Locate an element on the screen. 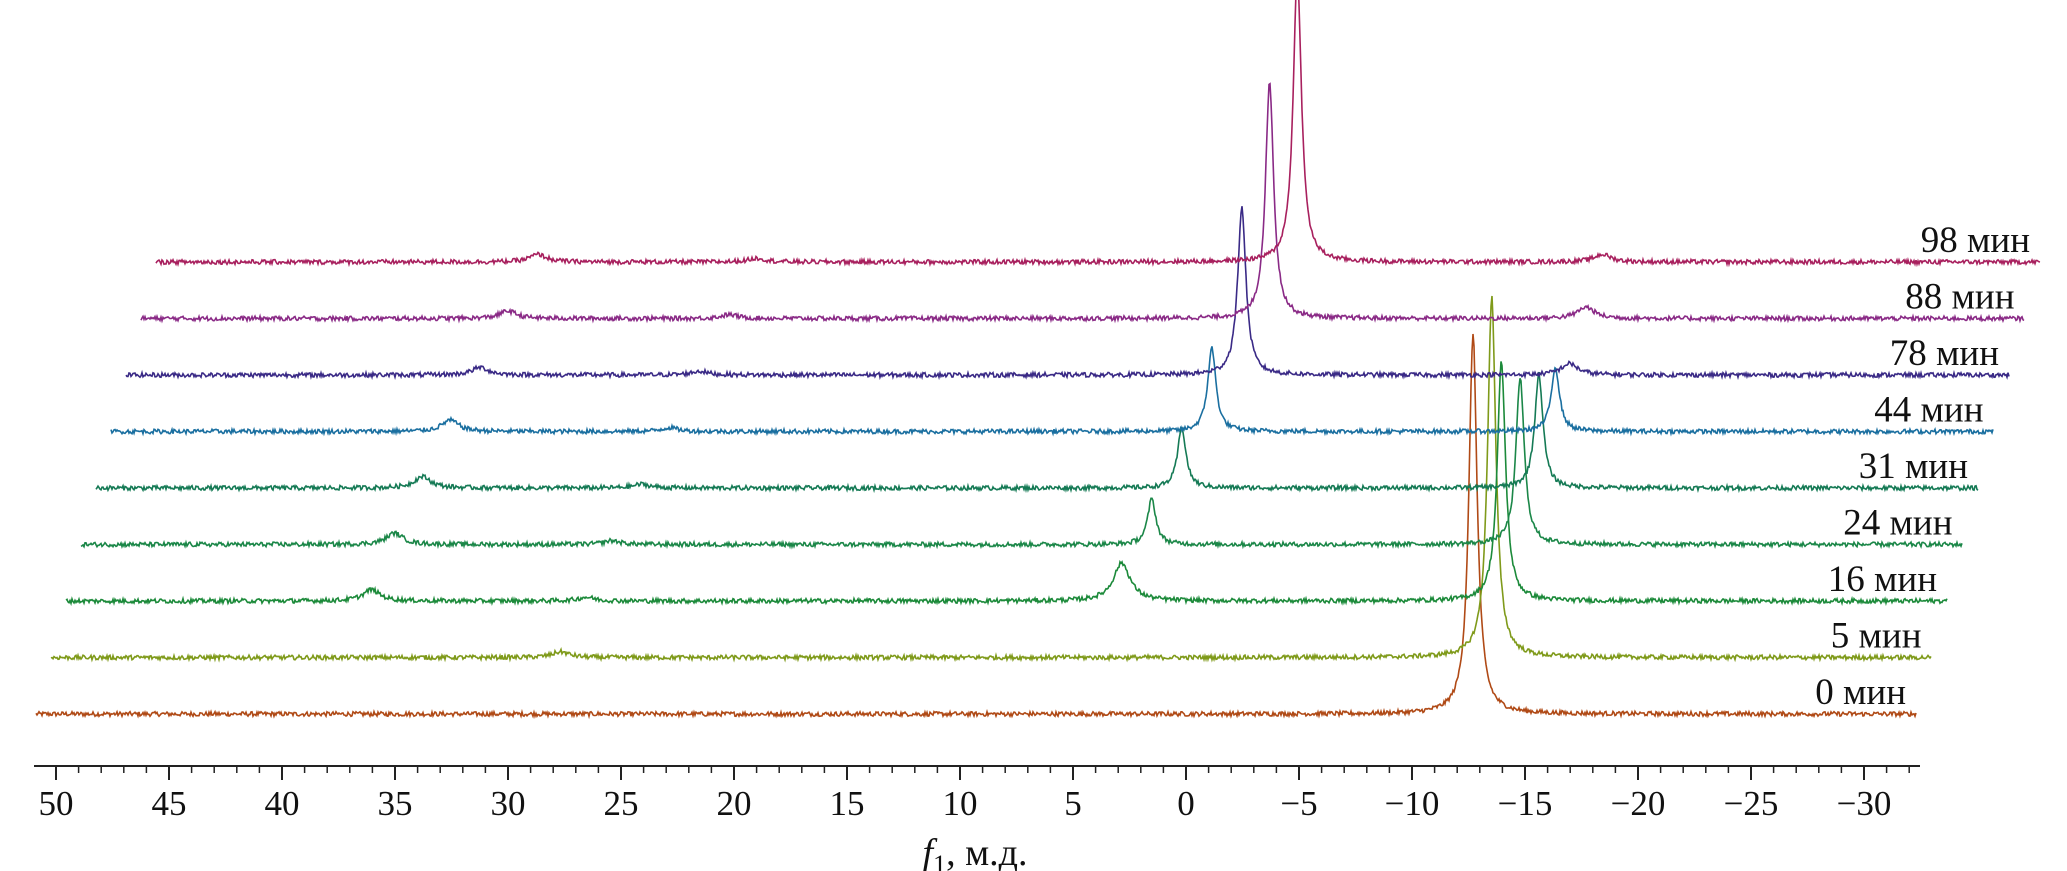 The height and width of the screenshot is (871, 2067). x-axis-title-sub: 1 is located at coordinates (939, 860).